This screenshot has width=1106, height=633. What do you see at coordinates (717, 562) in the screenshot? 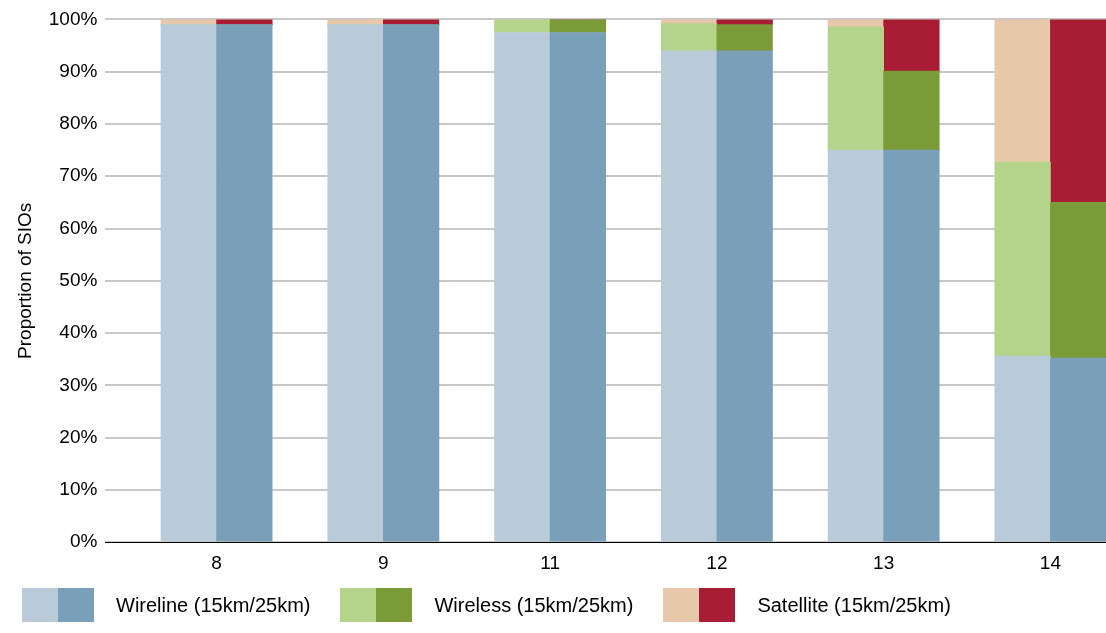
I see `x-tick-label: 12` at bounding box center [717, 562].